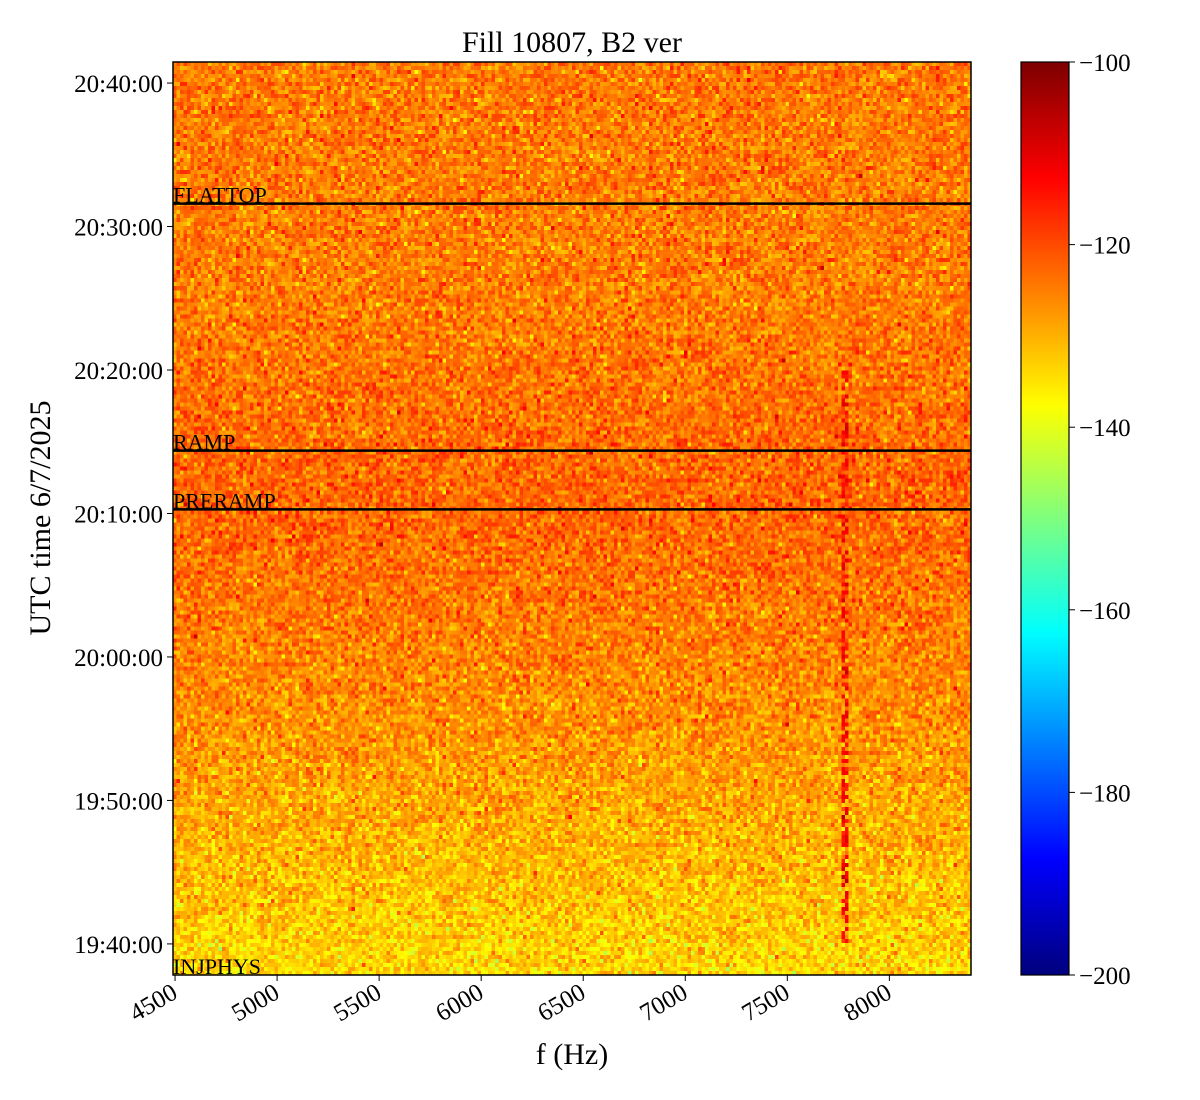  I want to click on colorbar-tick-label: −180, so click(1105, 793).